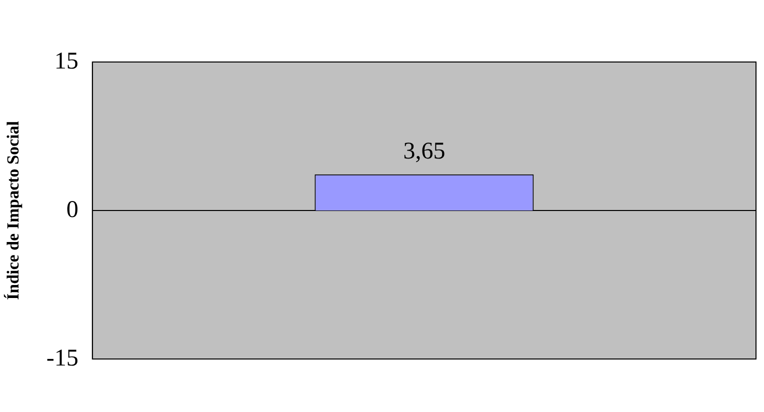  Describe the element at coordinates (62, 358) in the screenshot. I see `y-tick-label: -15` at that location.